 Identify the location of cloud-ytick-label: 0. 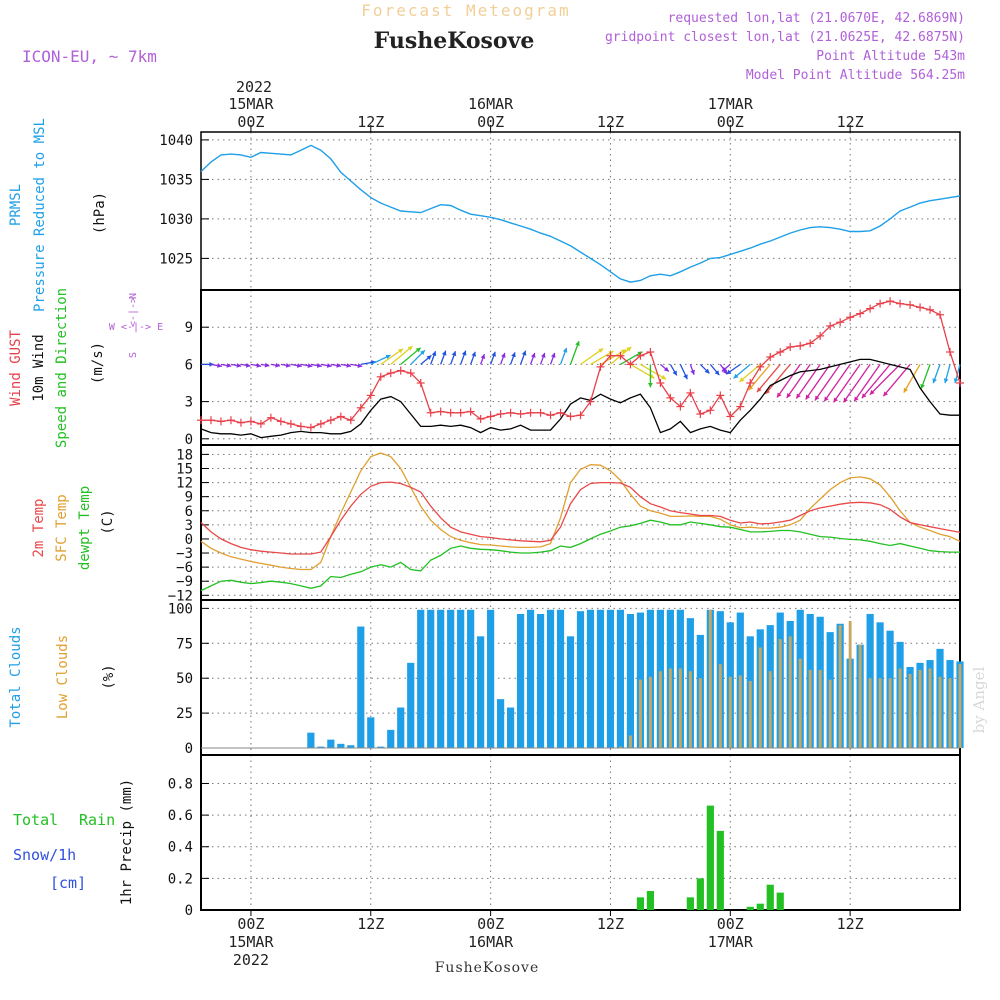
(189, 749).